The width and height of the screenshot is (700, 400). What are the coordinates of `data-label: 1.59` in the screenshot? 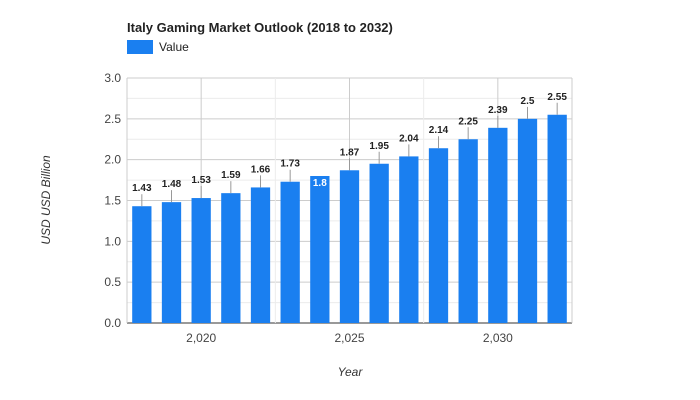 It's located at (231, 175).